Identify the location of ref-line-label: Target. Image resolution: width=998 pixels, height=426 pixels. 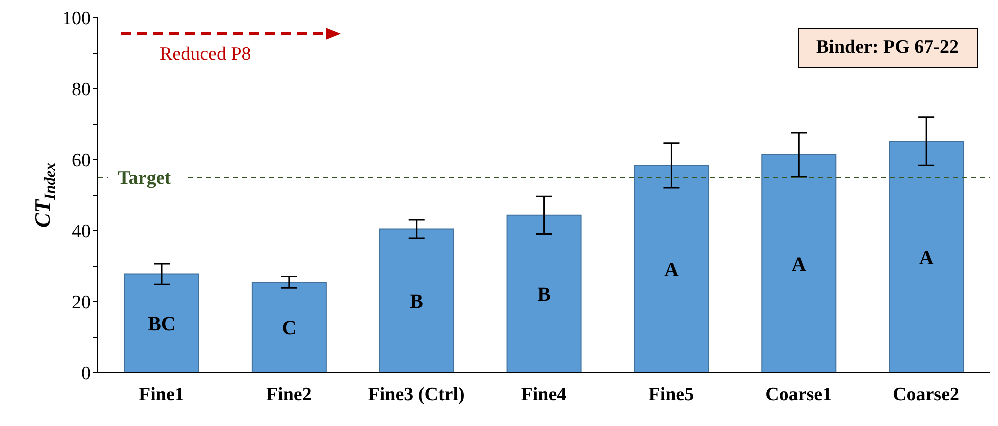
(145, 178).